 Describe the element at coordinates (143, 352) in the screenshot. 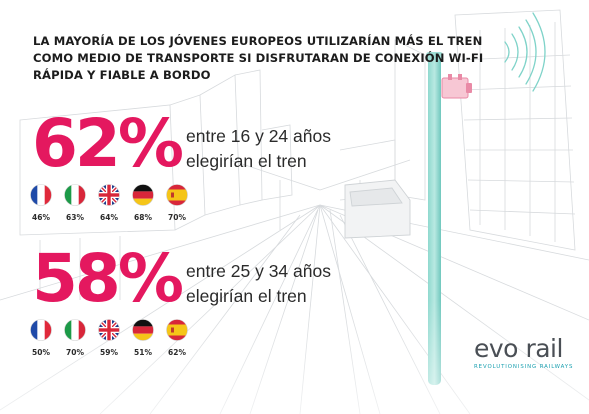

I see `germany-percentage: 51%` at that location.